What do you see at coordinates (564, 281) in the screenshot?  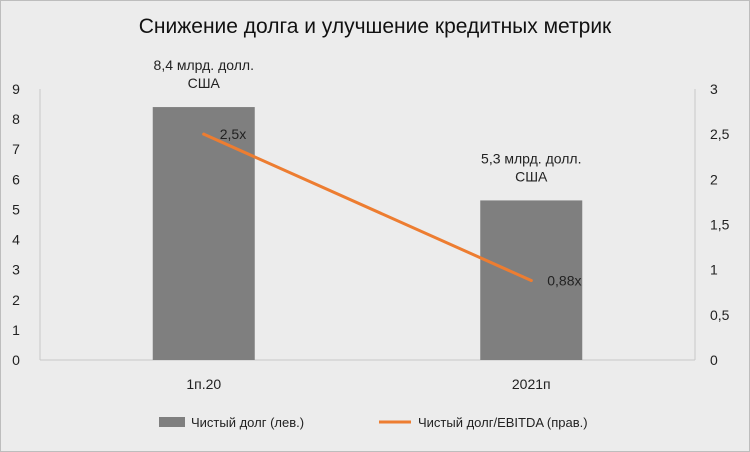 I see `line-data-label: 0,88x` at bounding box center [564, 281].